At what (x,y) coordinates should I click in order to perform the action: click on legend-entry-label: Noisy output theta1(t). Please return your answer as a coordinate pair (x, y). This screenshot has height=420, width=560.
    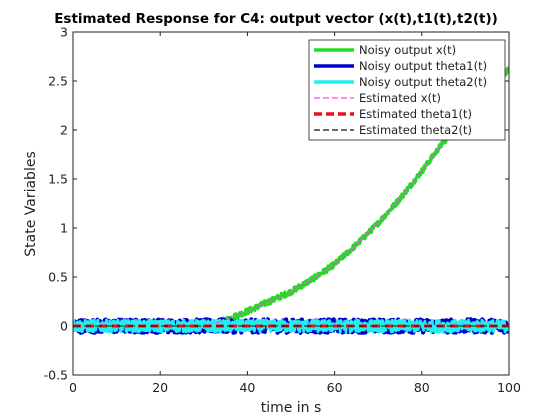
    Looking at the image, I should click on (423, 66).